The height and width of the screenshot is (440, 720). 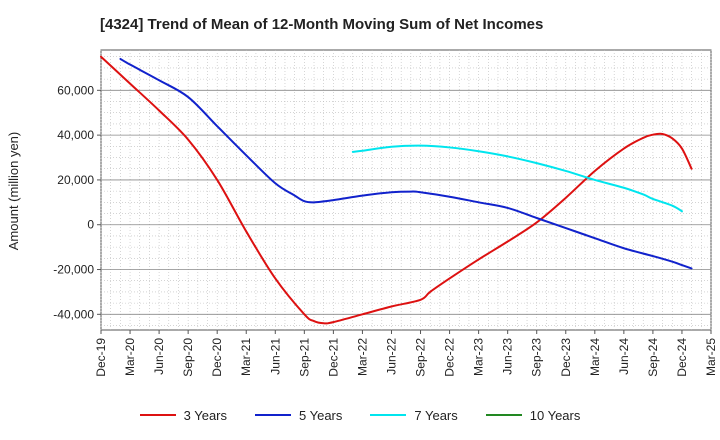 I want to click on x-tick-label: Dec-21, so click(x=333, y=357).